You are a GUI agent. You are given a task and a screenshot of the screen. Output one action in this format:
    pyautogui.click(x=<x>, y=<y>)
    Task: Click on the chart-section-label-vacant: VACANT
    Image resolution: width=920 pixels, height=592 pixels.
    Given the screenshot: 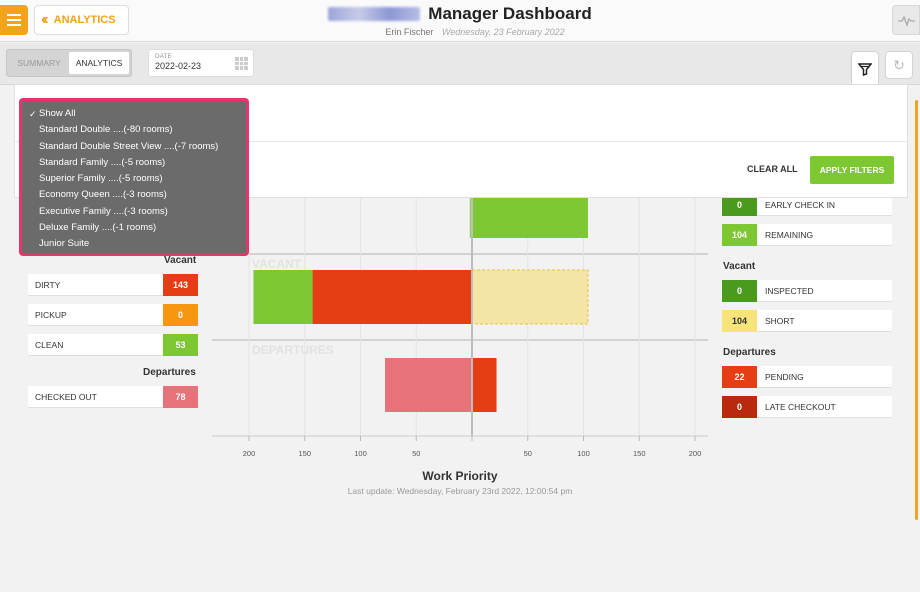 What is the action you would take?
    pyautogui.click(x=277, y=264)
    